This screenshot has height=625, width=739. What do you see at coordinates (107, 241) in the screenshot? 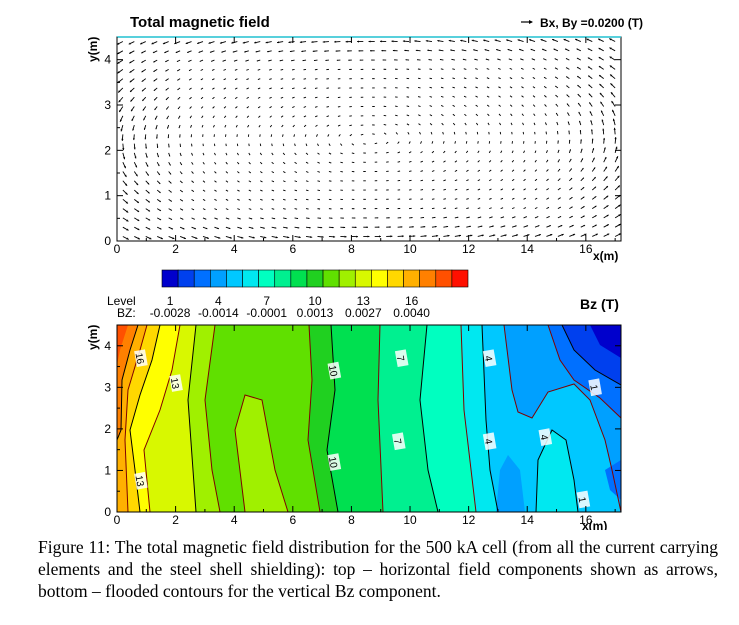
I see `y-tick-label: 0` at bounding box center [107, 241].